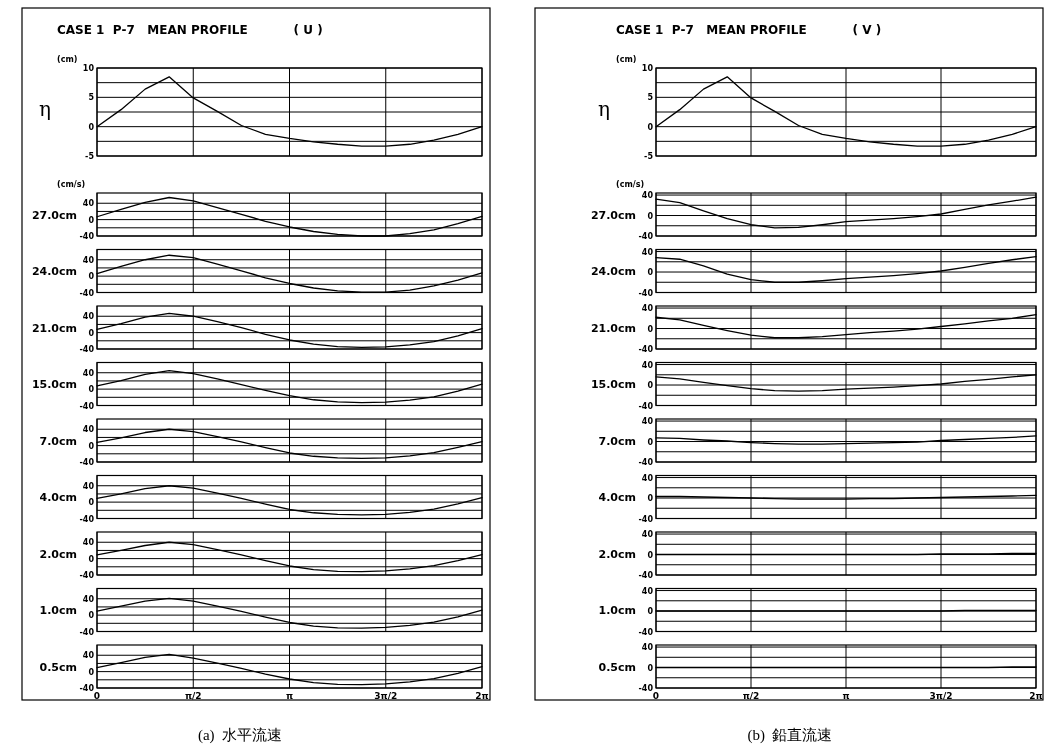  What do you see at coordinates (190, 30) in the screenshot?
I see `chart-title: CASE 1 P-7 MEAN PROFILE ( U )` at bounding box center [190, 30].